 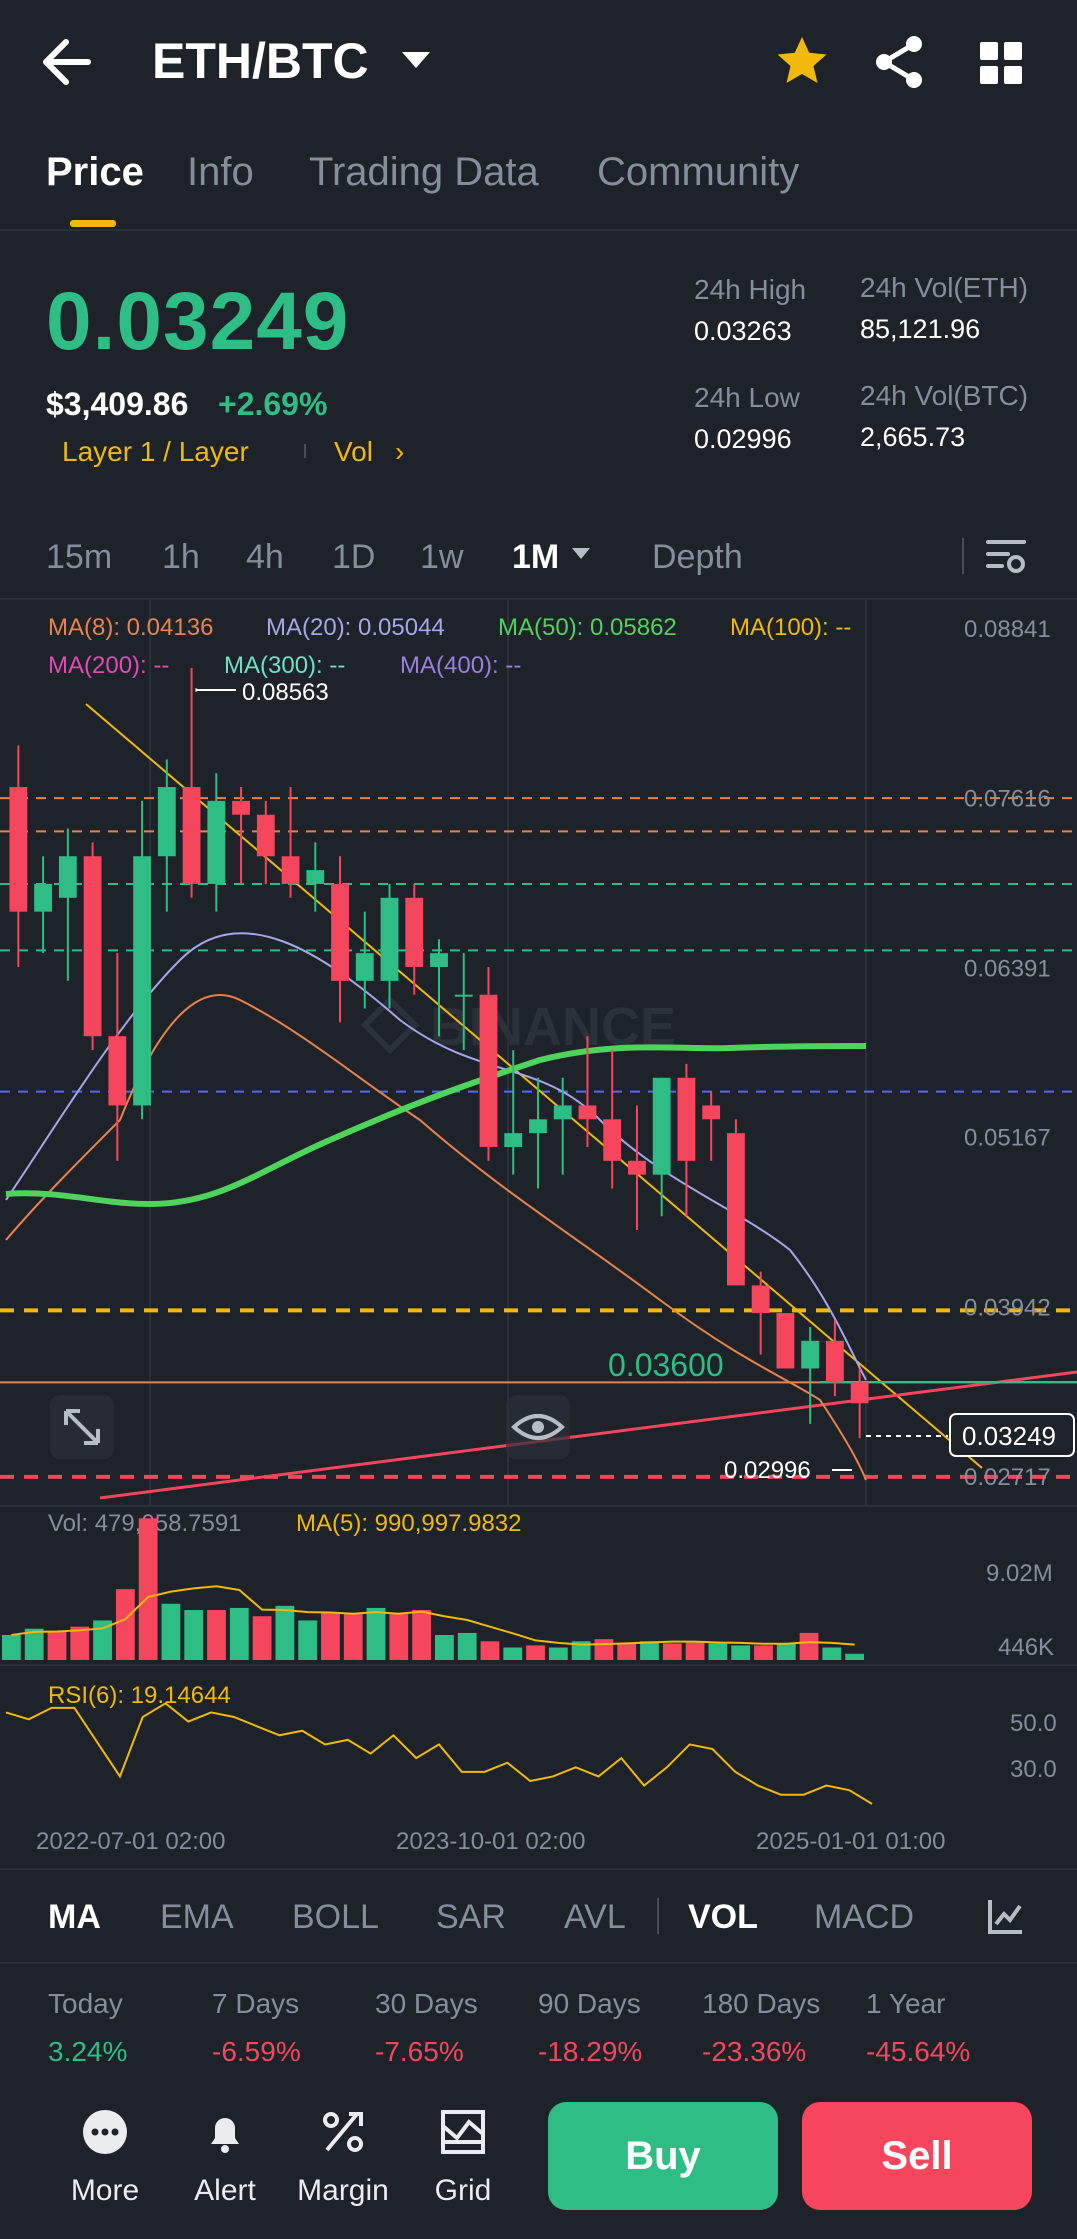 I want to click on ma50-legend: MA(50): 0.05862, so click(x=587, y=627).